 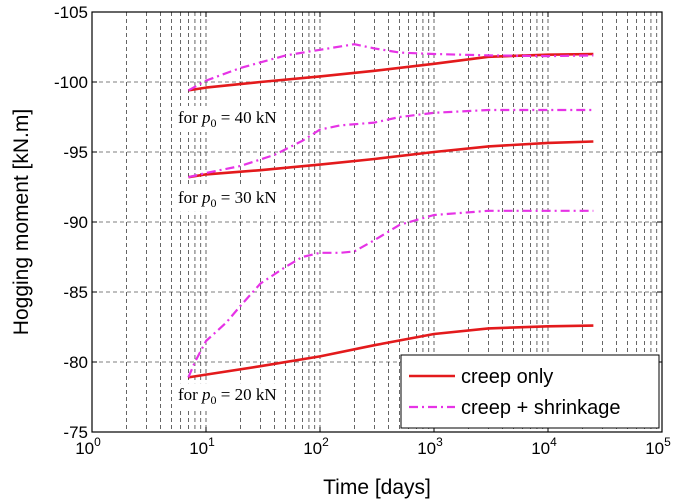 What do you see at coordinates (71, 82) in the screenshot?
I see `y-tick-label: -100` at bounding box center [71, 82].